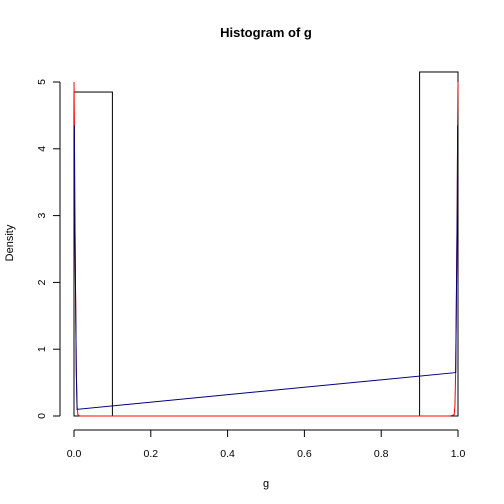  Describe the element at coordinates (266, 32) in the screenshot. I see `chart-title: Histogram of g` at that location.